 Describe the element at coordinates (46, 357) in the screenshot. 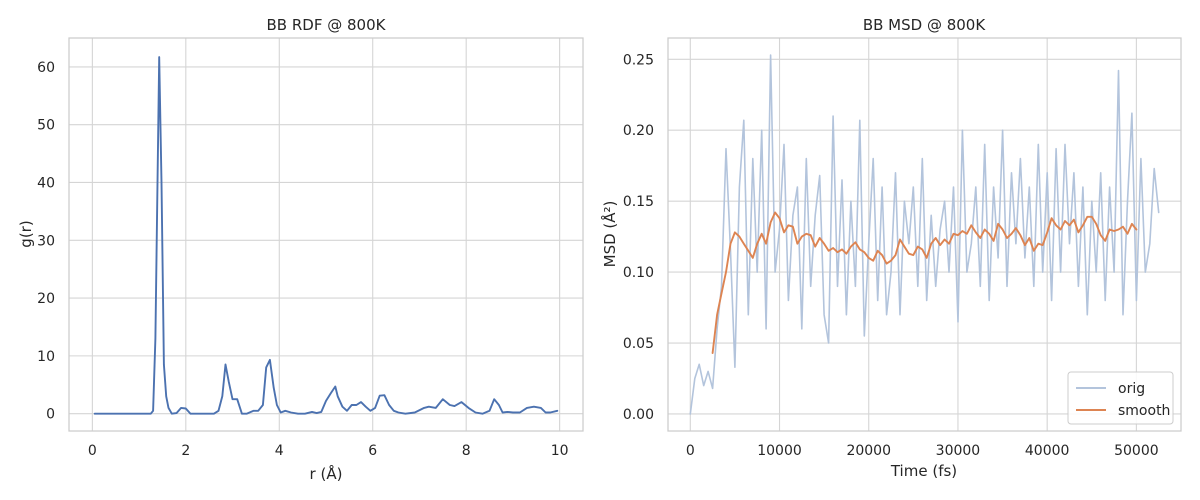

I see `rdf-y-tick-label: 10` at that location.